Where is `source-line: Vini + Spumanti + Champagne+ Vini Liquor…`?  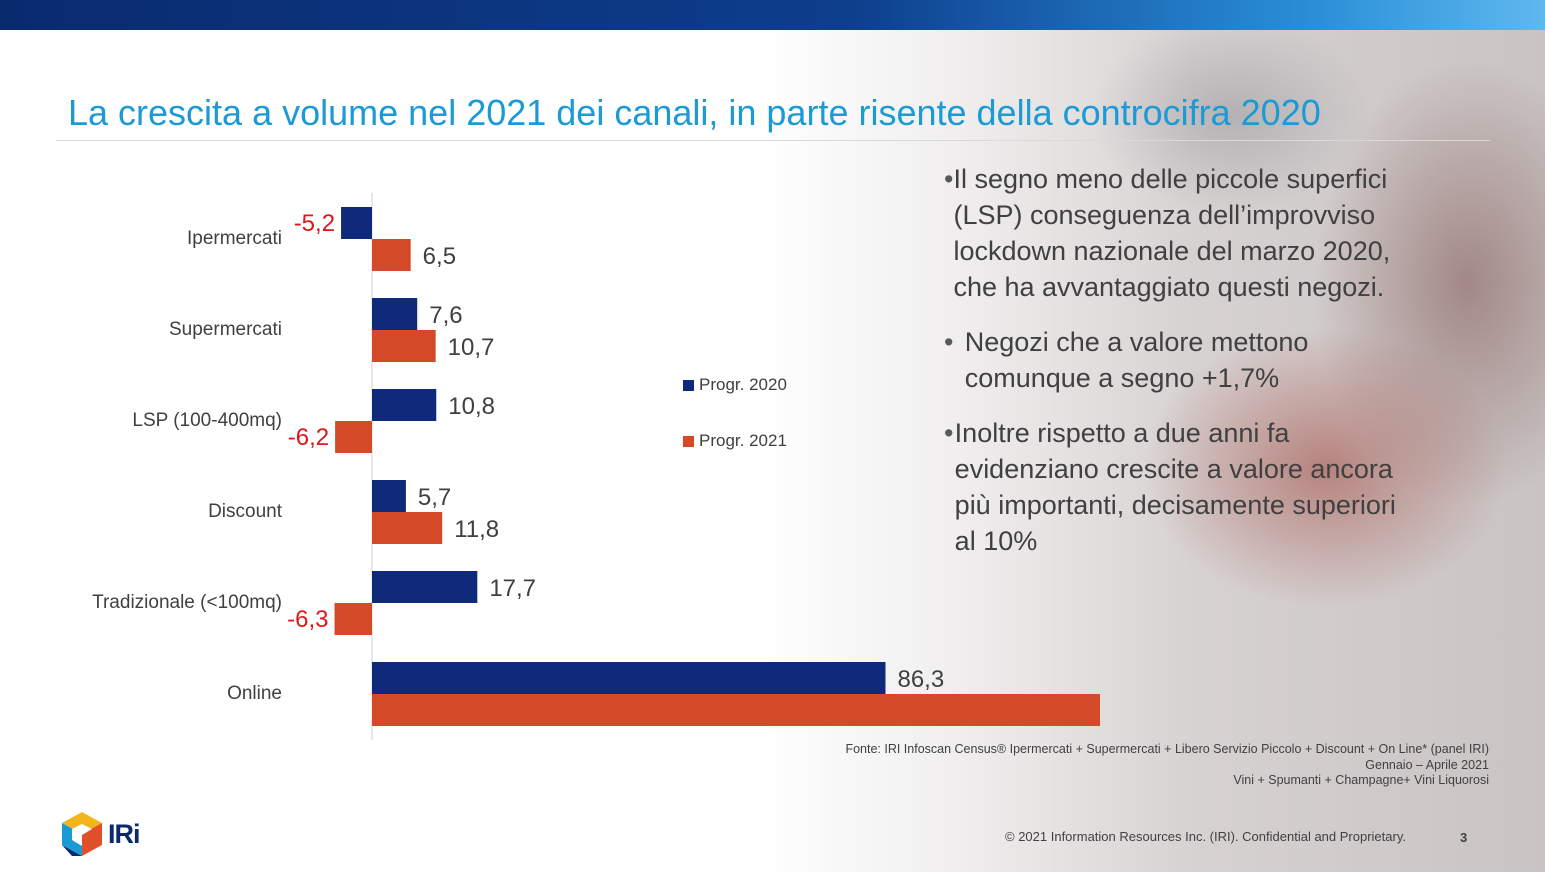 source-line: Vini + Spumanti + Champagne+ Vini Liquor… is located at coordinates (1361, 780).